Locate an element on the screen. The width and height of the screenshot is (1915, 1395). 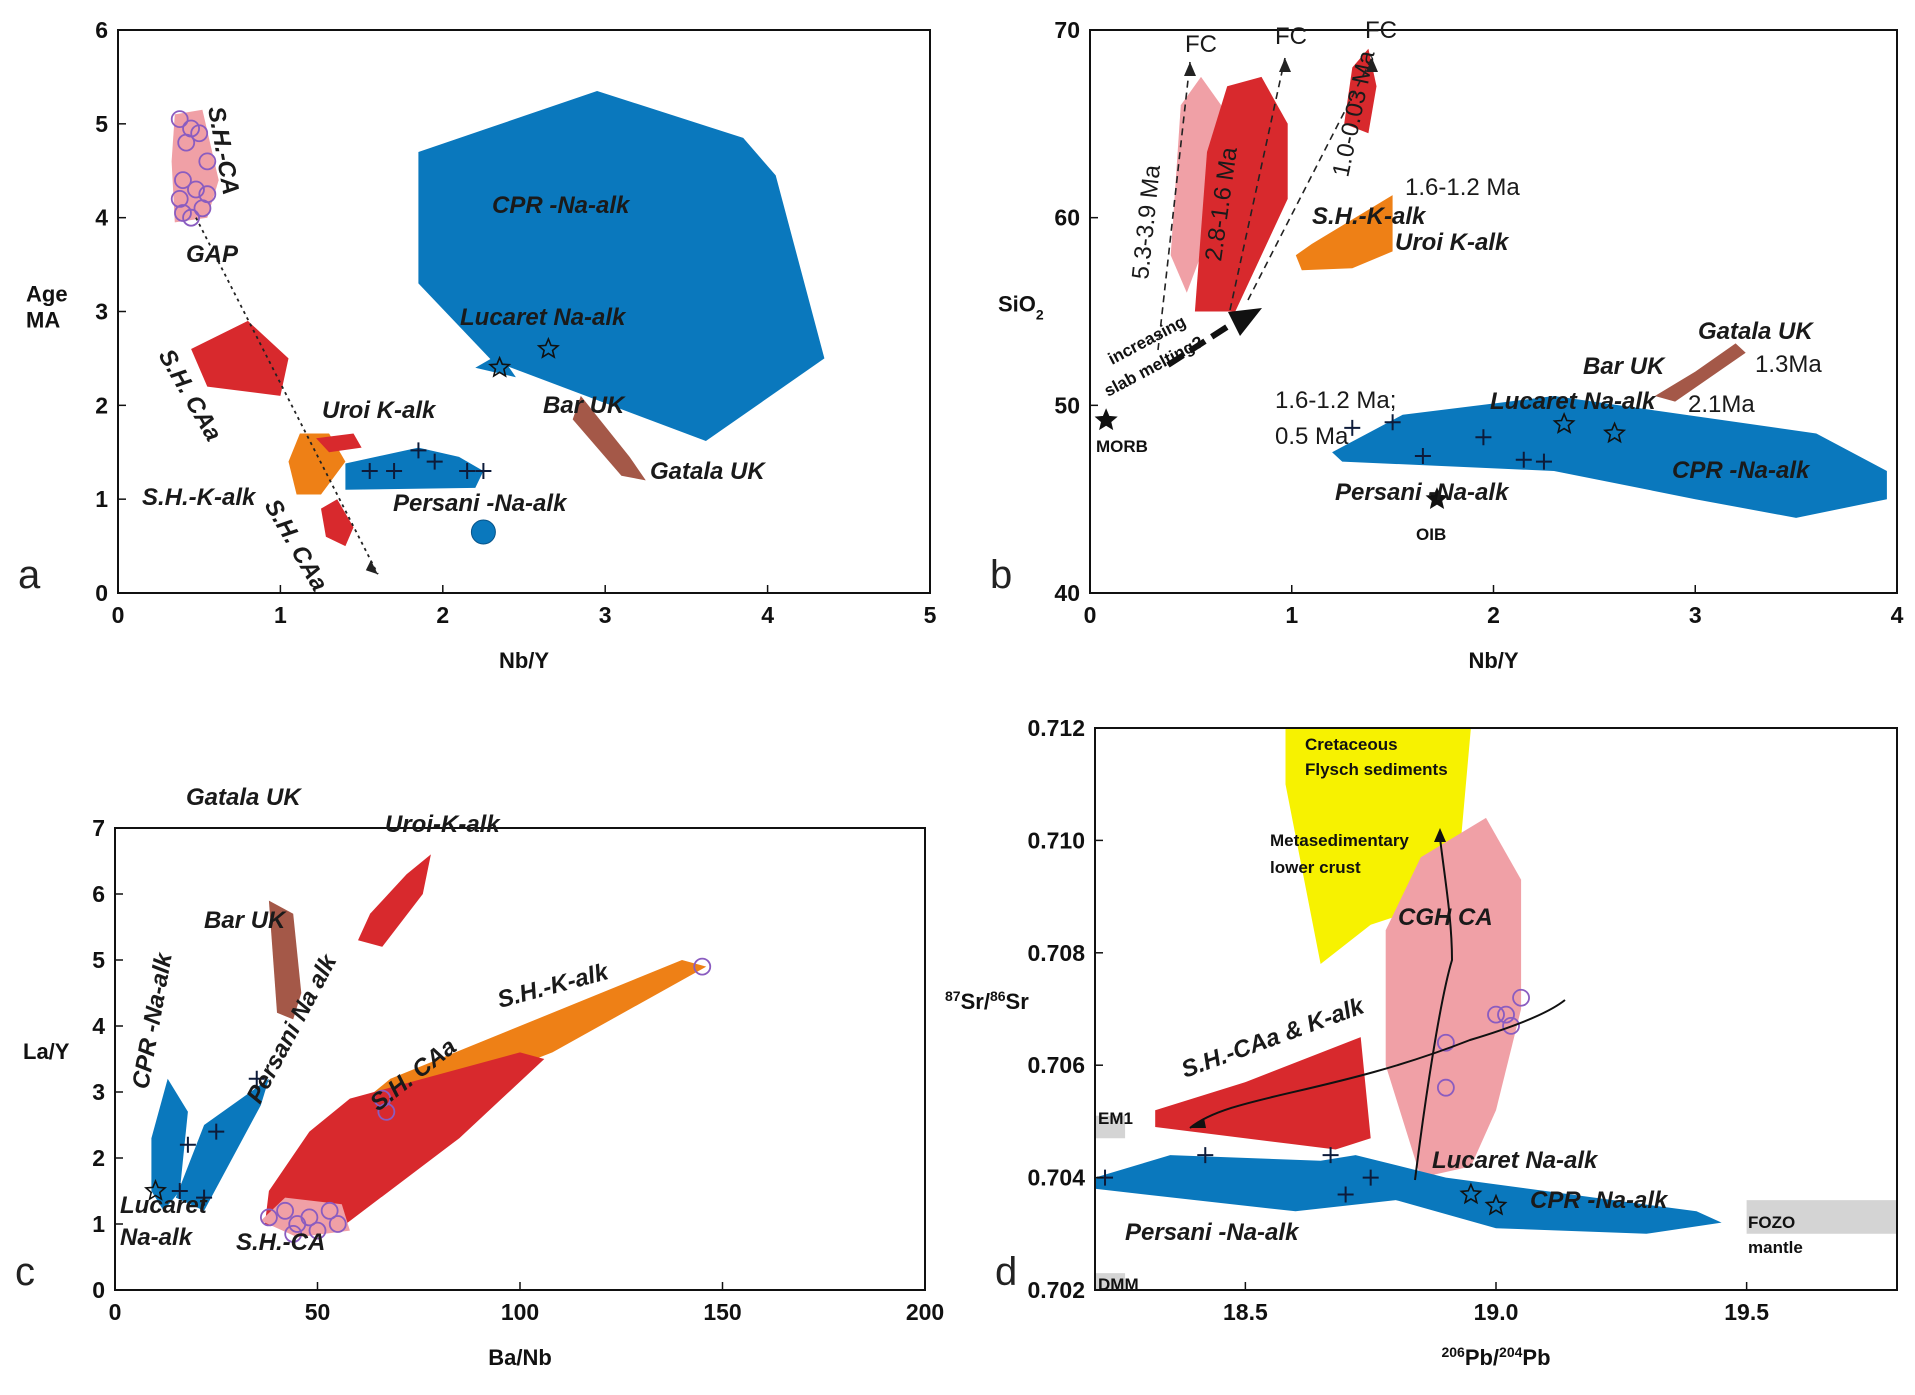
slab-arrow is located at coordinates (1199, 345).